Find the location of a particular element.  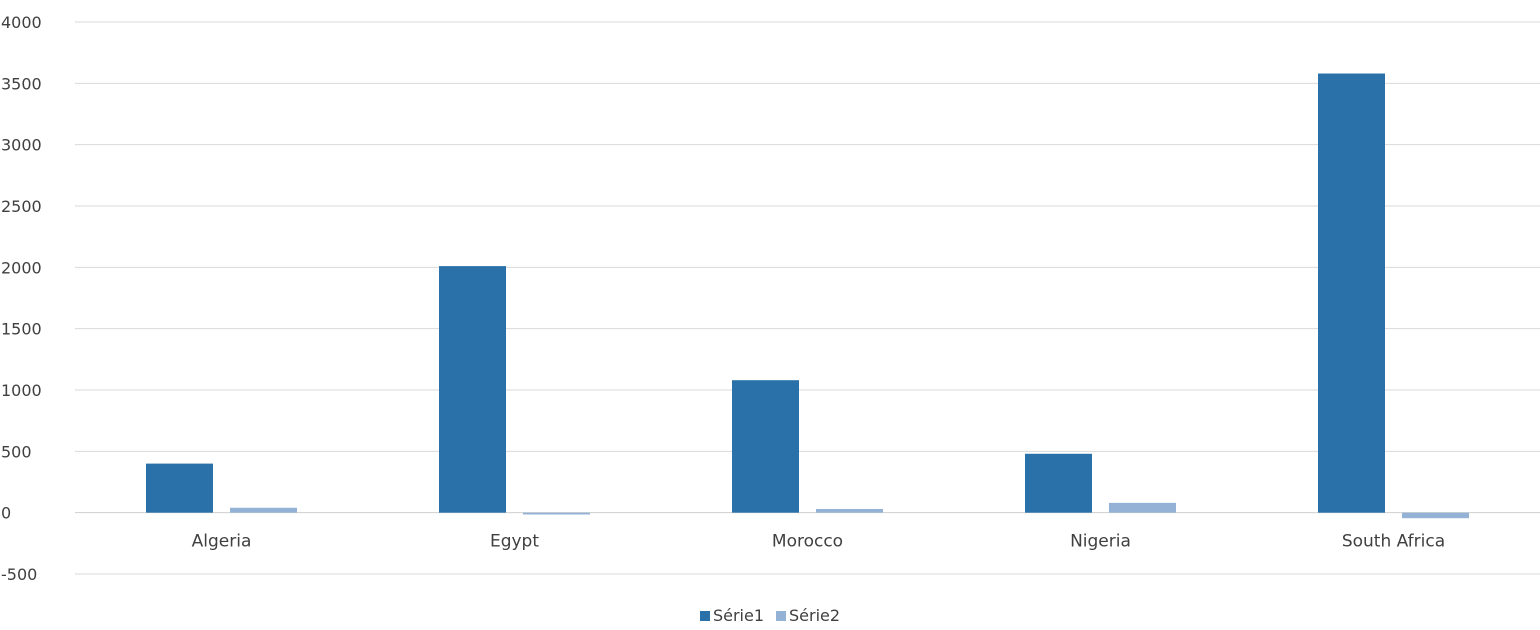

legend-item-serie1: Série1 is located at coordinates (732, 616).